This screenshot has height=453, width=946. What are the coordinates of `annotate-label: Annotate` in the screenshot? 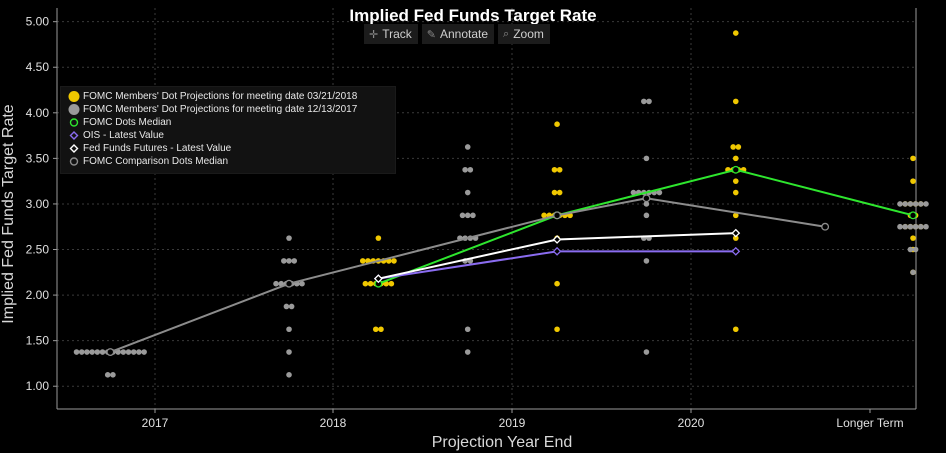 It's located at (464, 34).